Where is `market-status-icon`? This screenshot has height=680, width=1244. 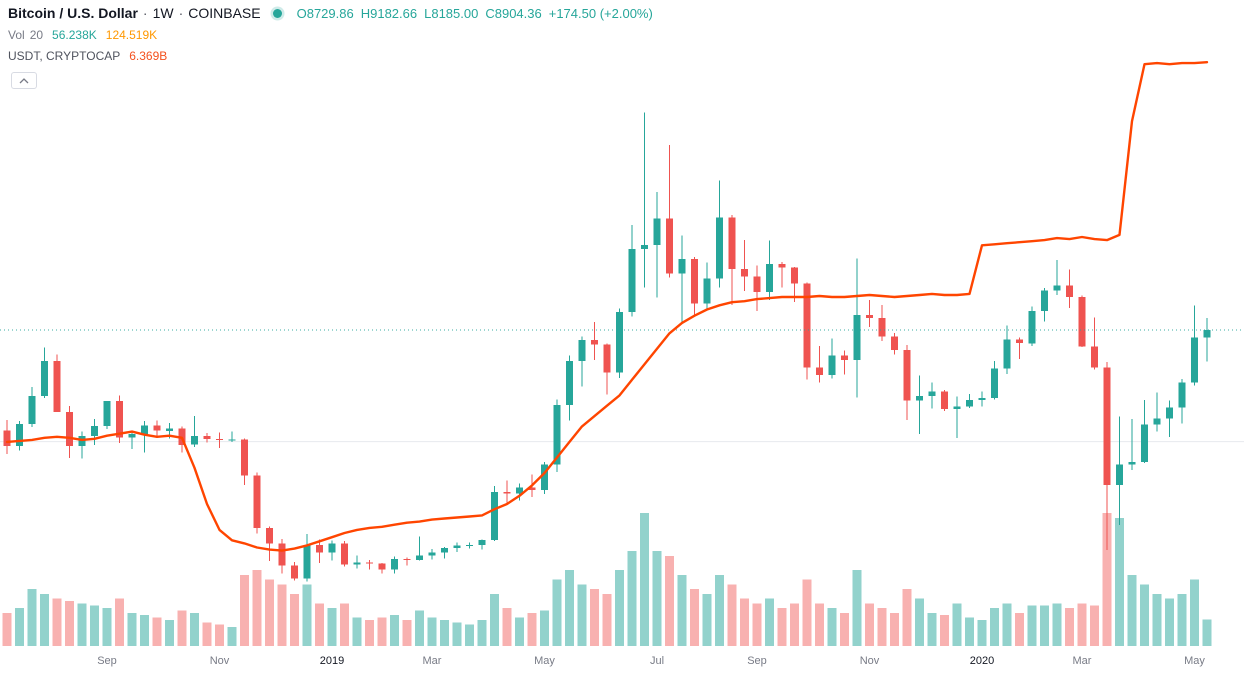
market-status-icon is located at coordinates (277, 13).